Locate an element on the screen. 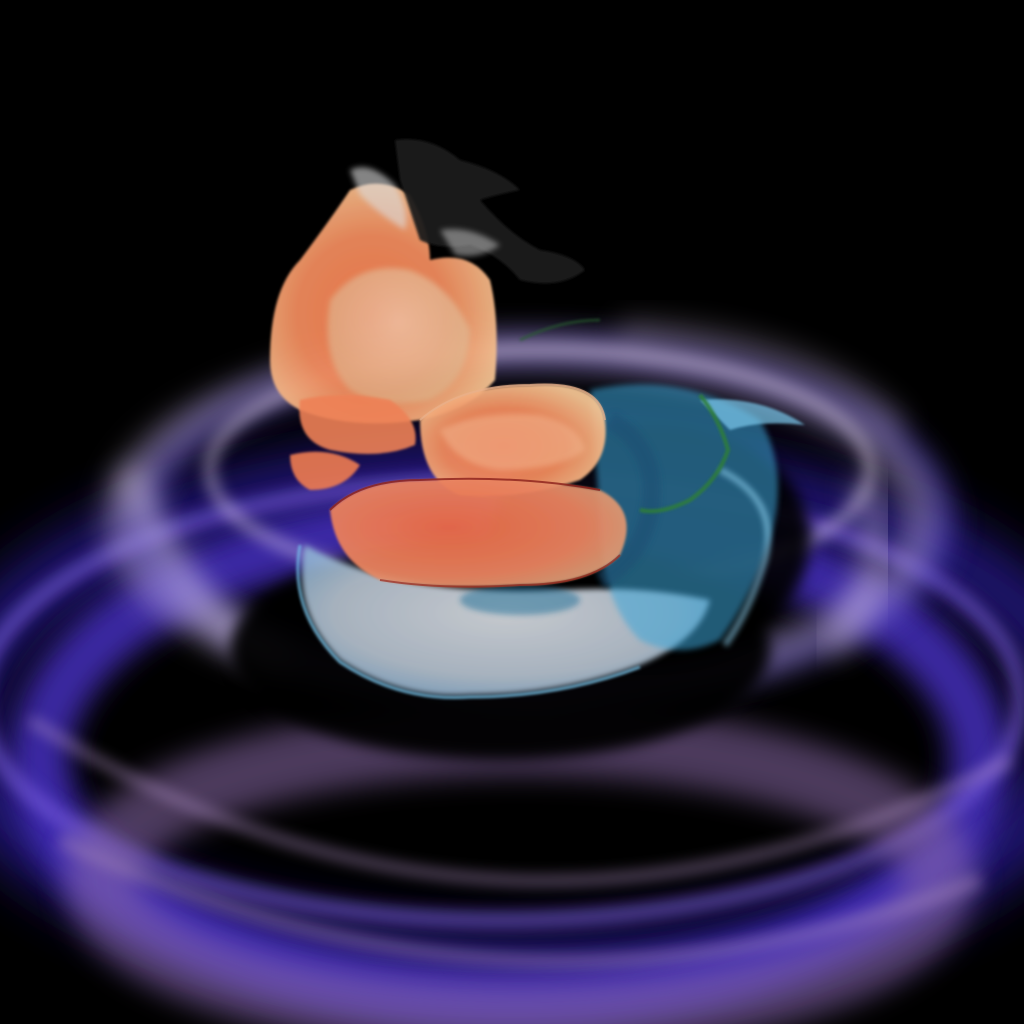 Image resolution: width=1024 pixels, height=1024 pixels. orange-core-volume is located at coordinates (448, 385).